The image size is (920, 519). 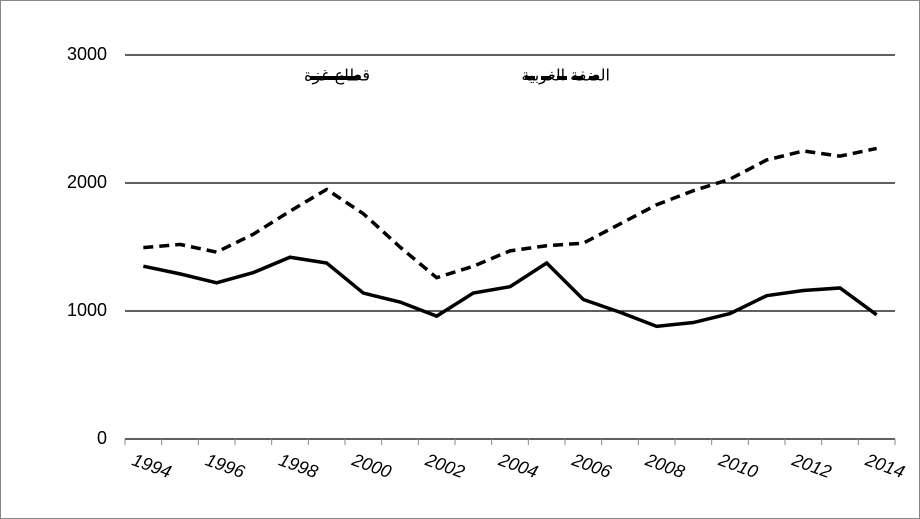 What do you see at coordinates (510, 292) in the screenshot?
I see `line-series` at bounding box center [510, 292].